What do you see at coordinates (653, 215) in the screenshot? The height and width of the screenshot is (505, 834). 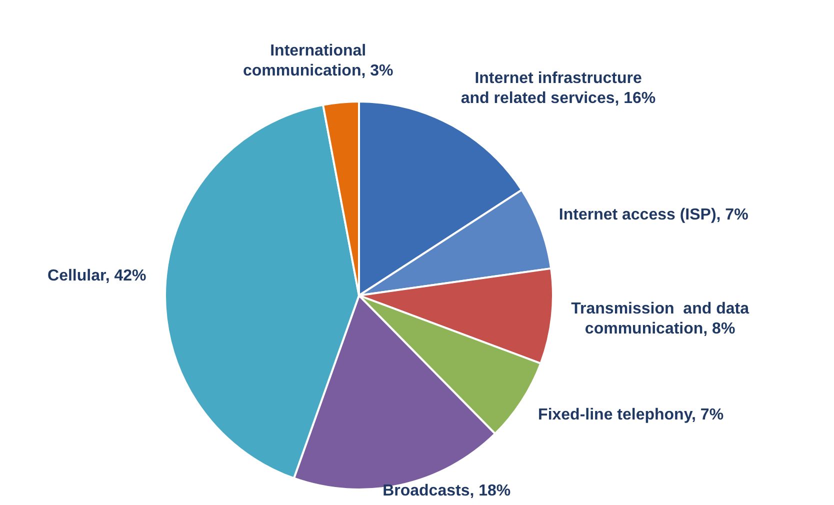 I see `slice-label: Internet access (ISP), 7%` at bounding box center [653, 215].